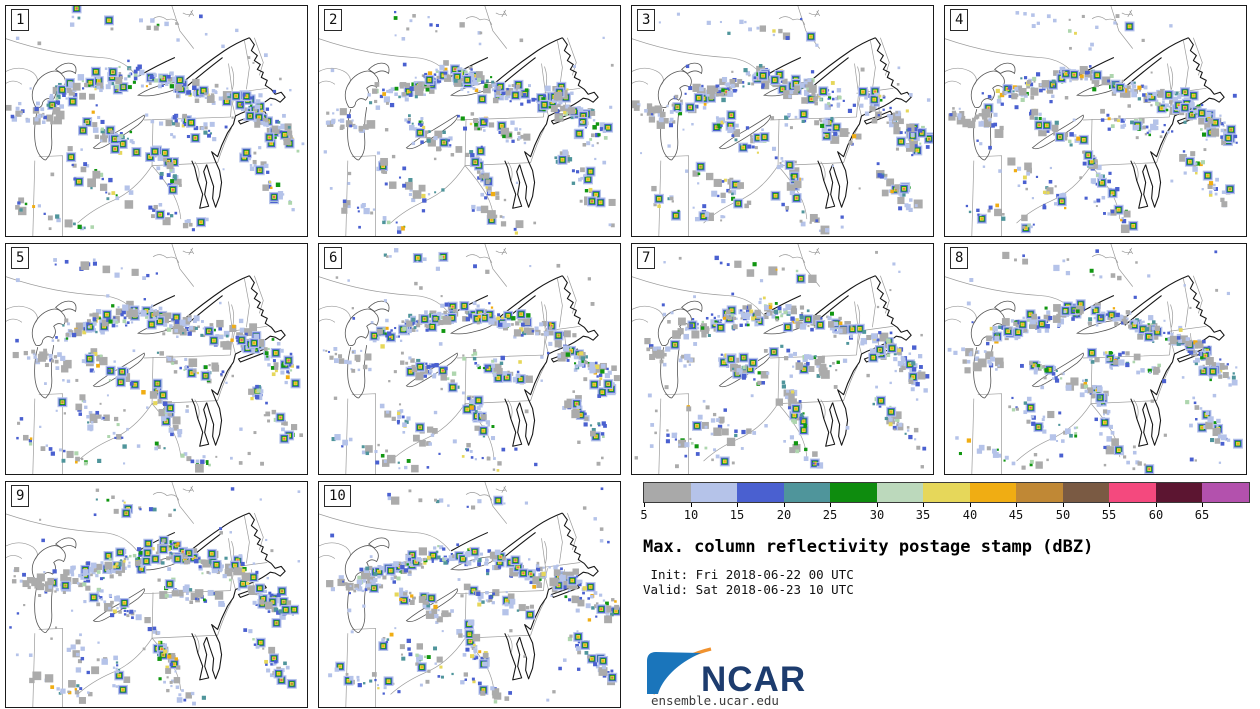 The image size is (1260, 709). I want to click on colorbar-tick-label: 15, so click(737, 515).